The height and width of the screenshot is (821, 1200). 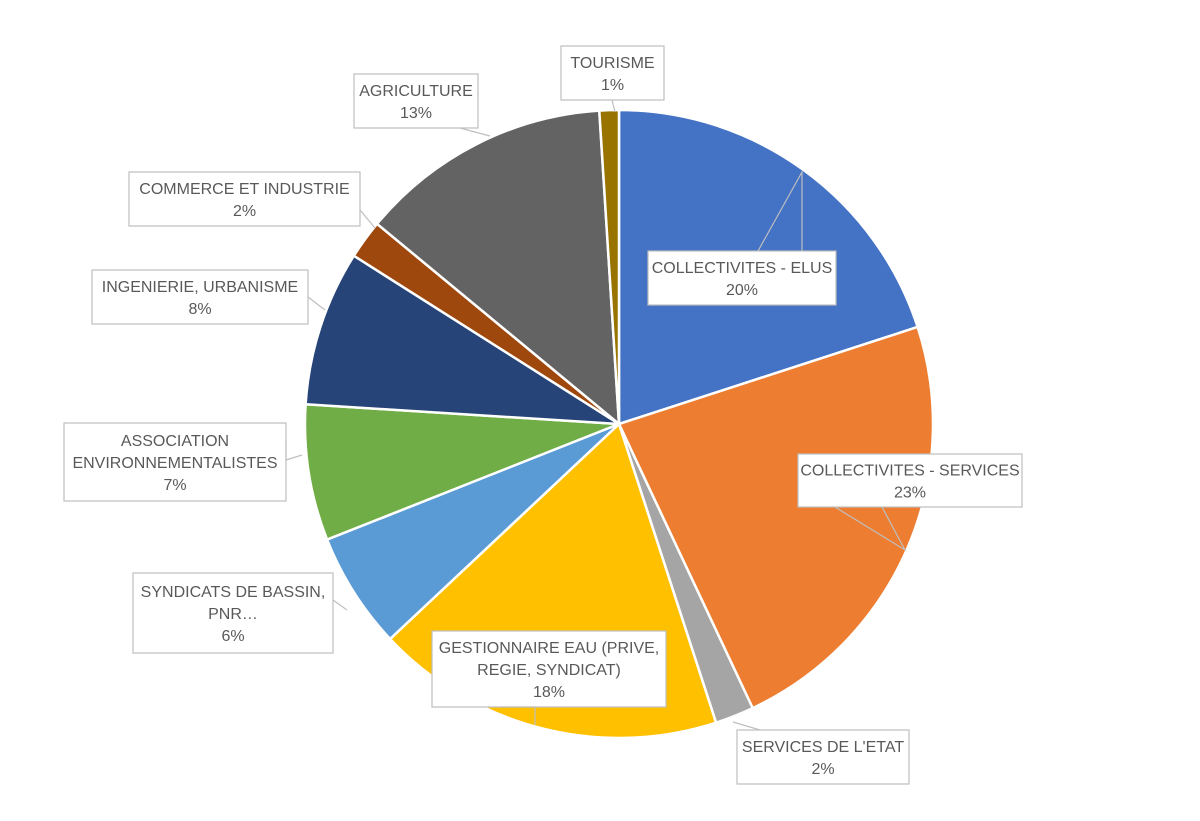 I want to click on pie-slice-tourisme, so click(x=609, y=267).